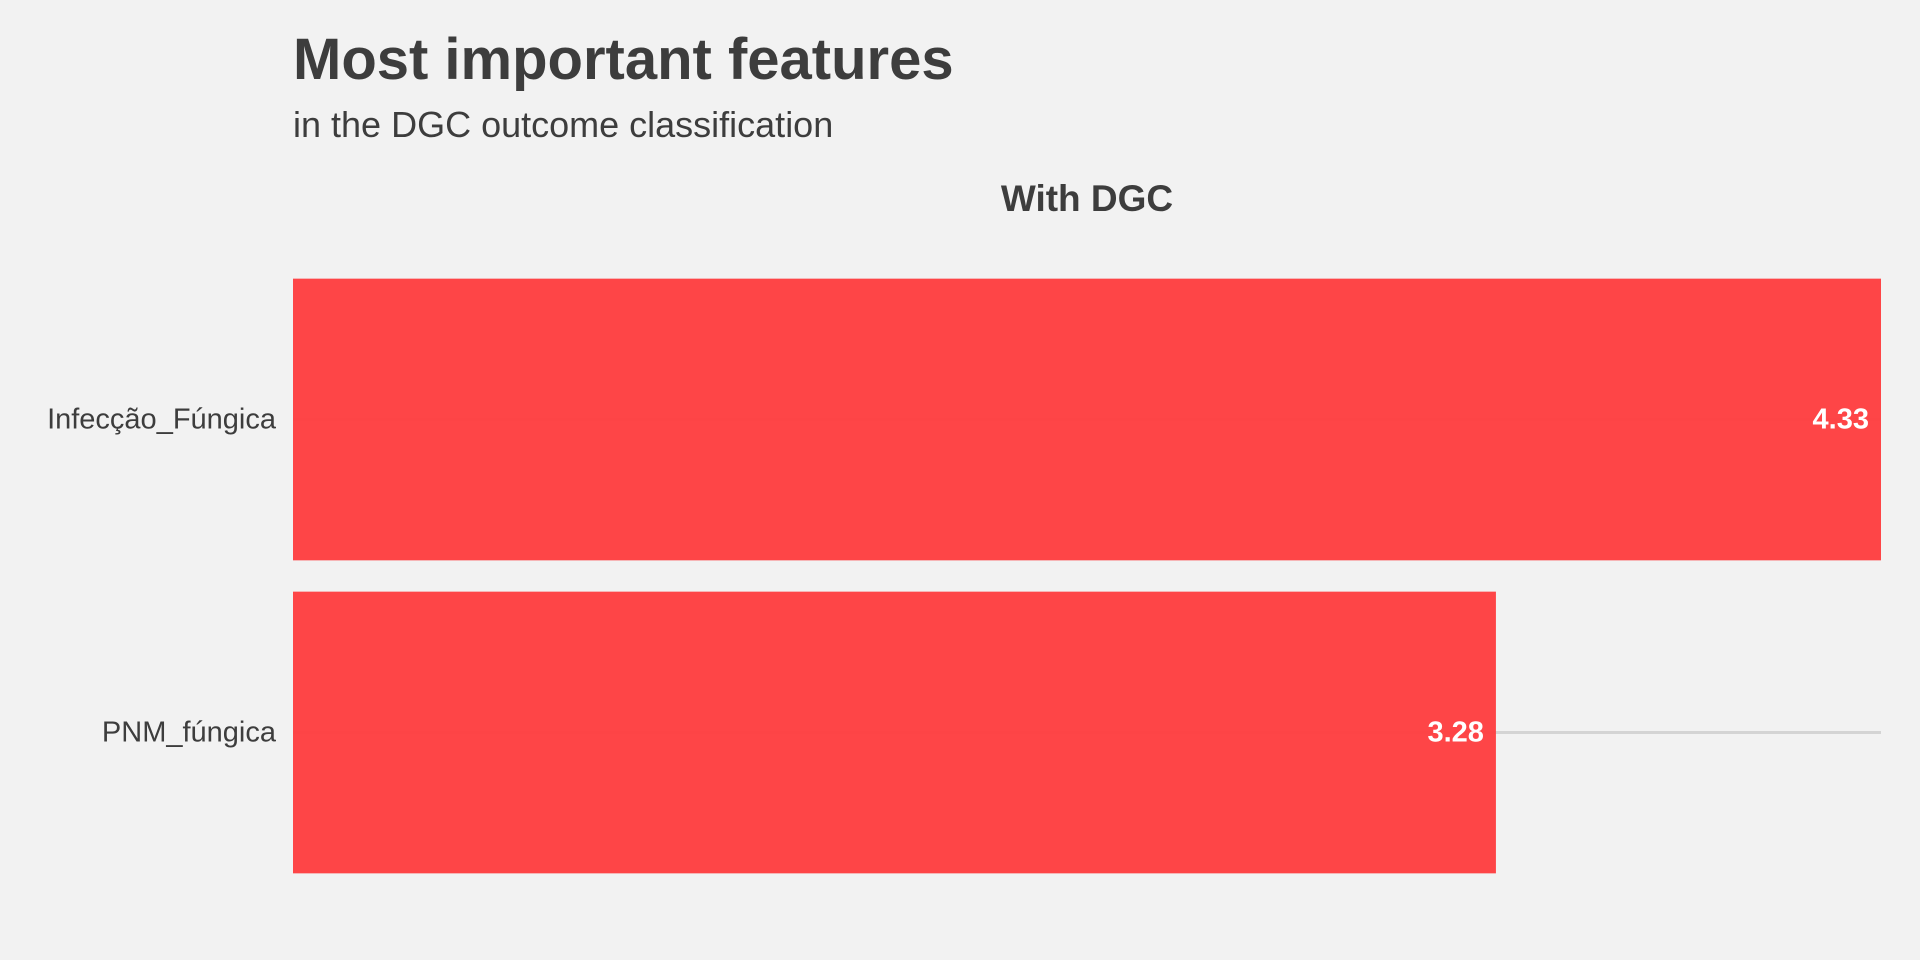 This screenshot has width=1920, height=960. What do you see at coordinates (1455, 733) in the screenshot?
I see `value-label: 3.28` at bounding box center [1455, 733].